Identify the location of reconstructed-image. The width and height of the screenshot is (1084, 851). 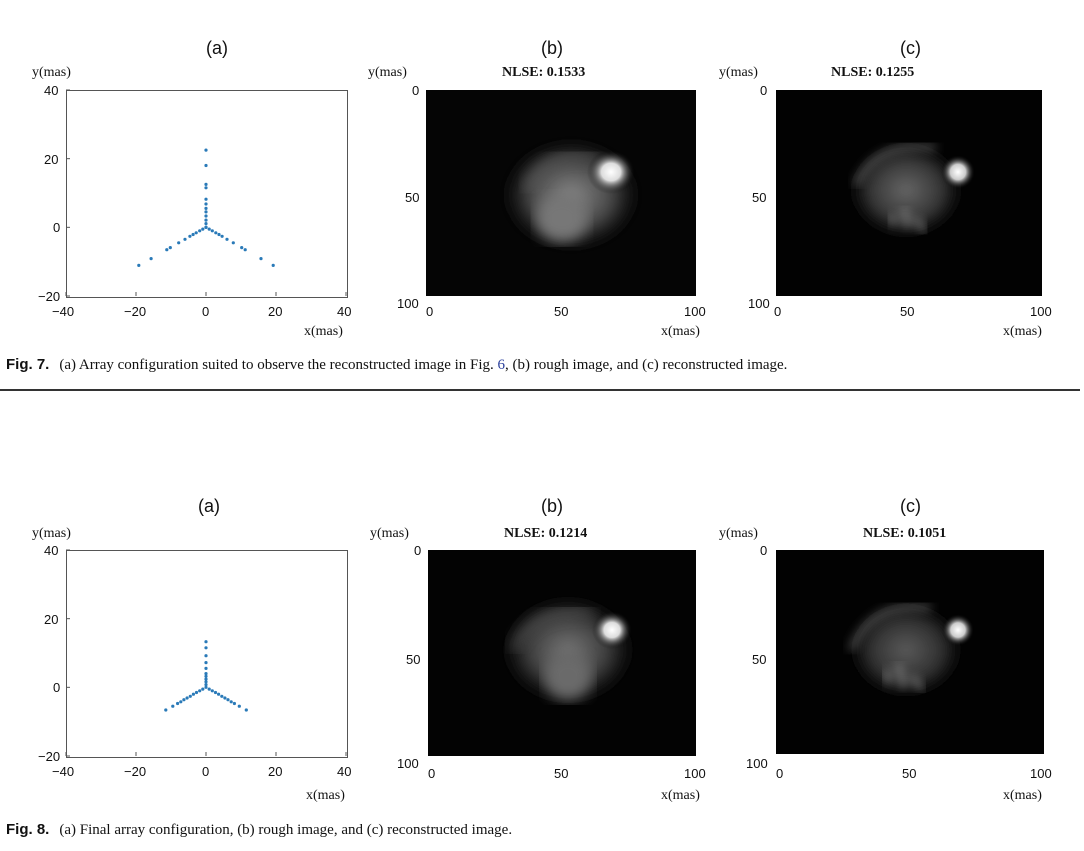
(909, 193).